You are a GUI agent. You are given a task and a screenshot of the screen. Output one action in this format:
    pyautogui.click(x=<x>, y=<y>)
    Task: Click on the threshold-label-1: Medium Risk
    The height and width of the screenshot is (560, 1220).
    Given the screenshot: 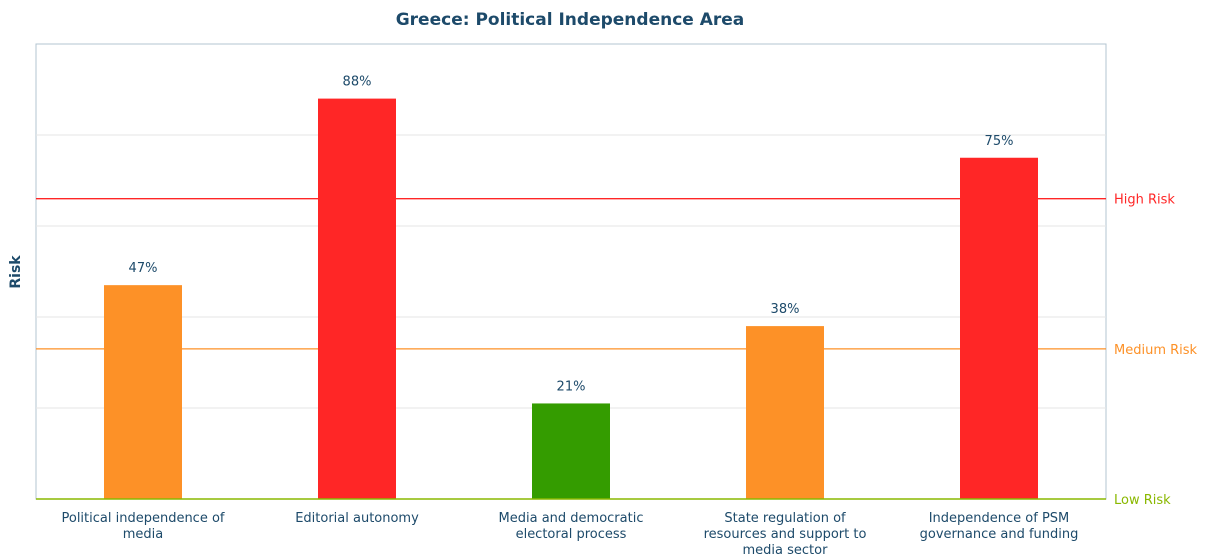 What is the action you would take?
    pyautogui.click(x=1156, y=350)
    